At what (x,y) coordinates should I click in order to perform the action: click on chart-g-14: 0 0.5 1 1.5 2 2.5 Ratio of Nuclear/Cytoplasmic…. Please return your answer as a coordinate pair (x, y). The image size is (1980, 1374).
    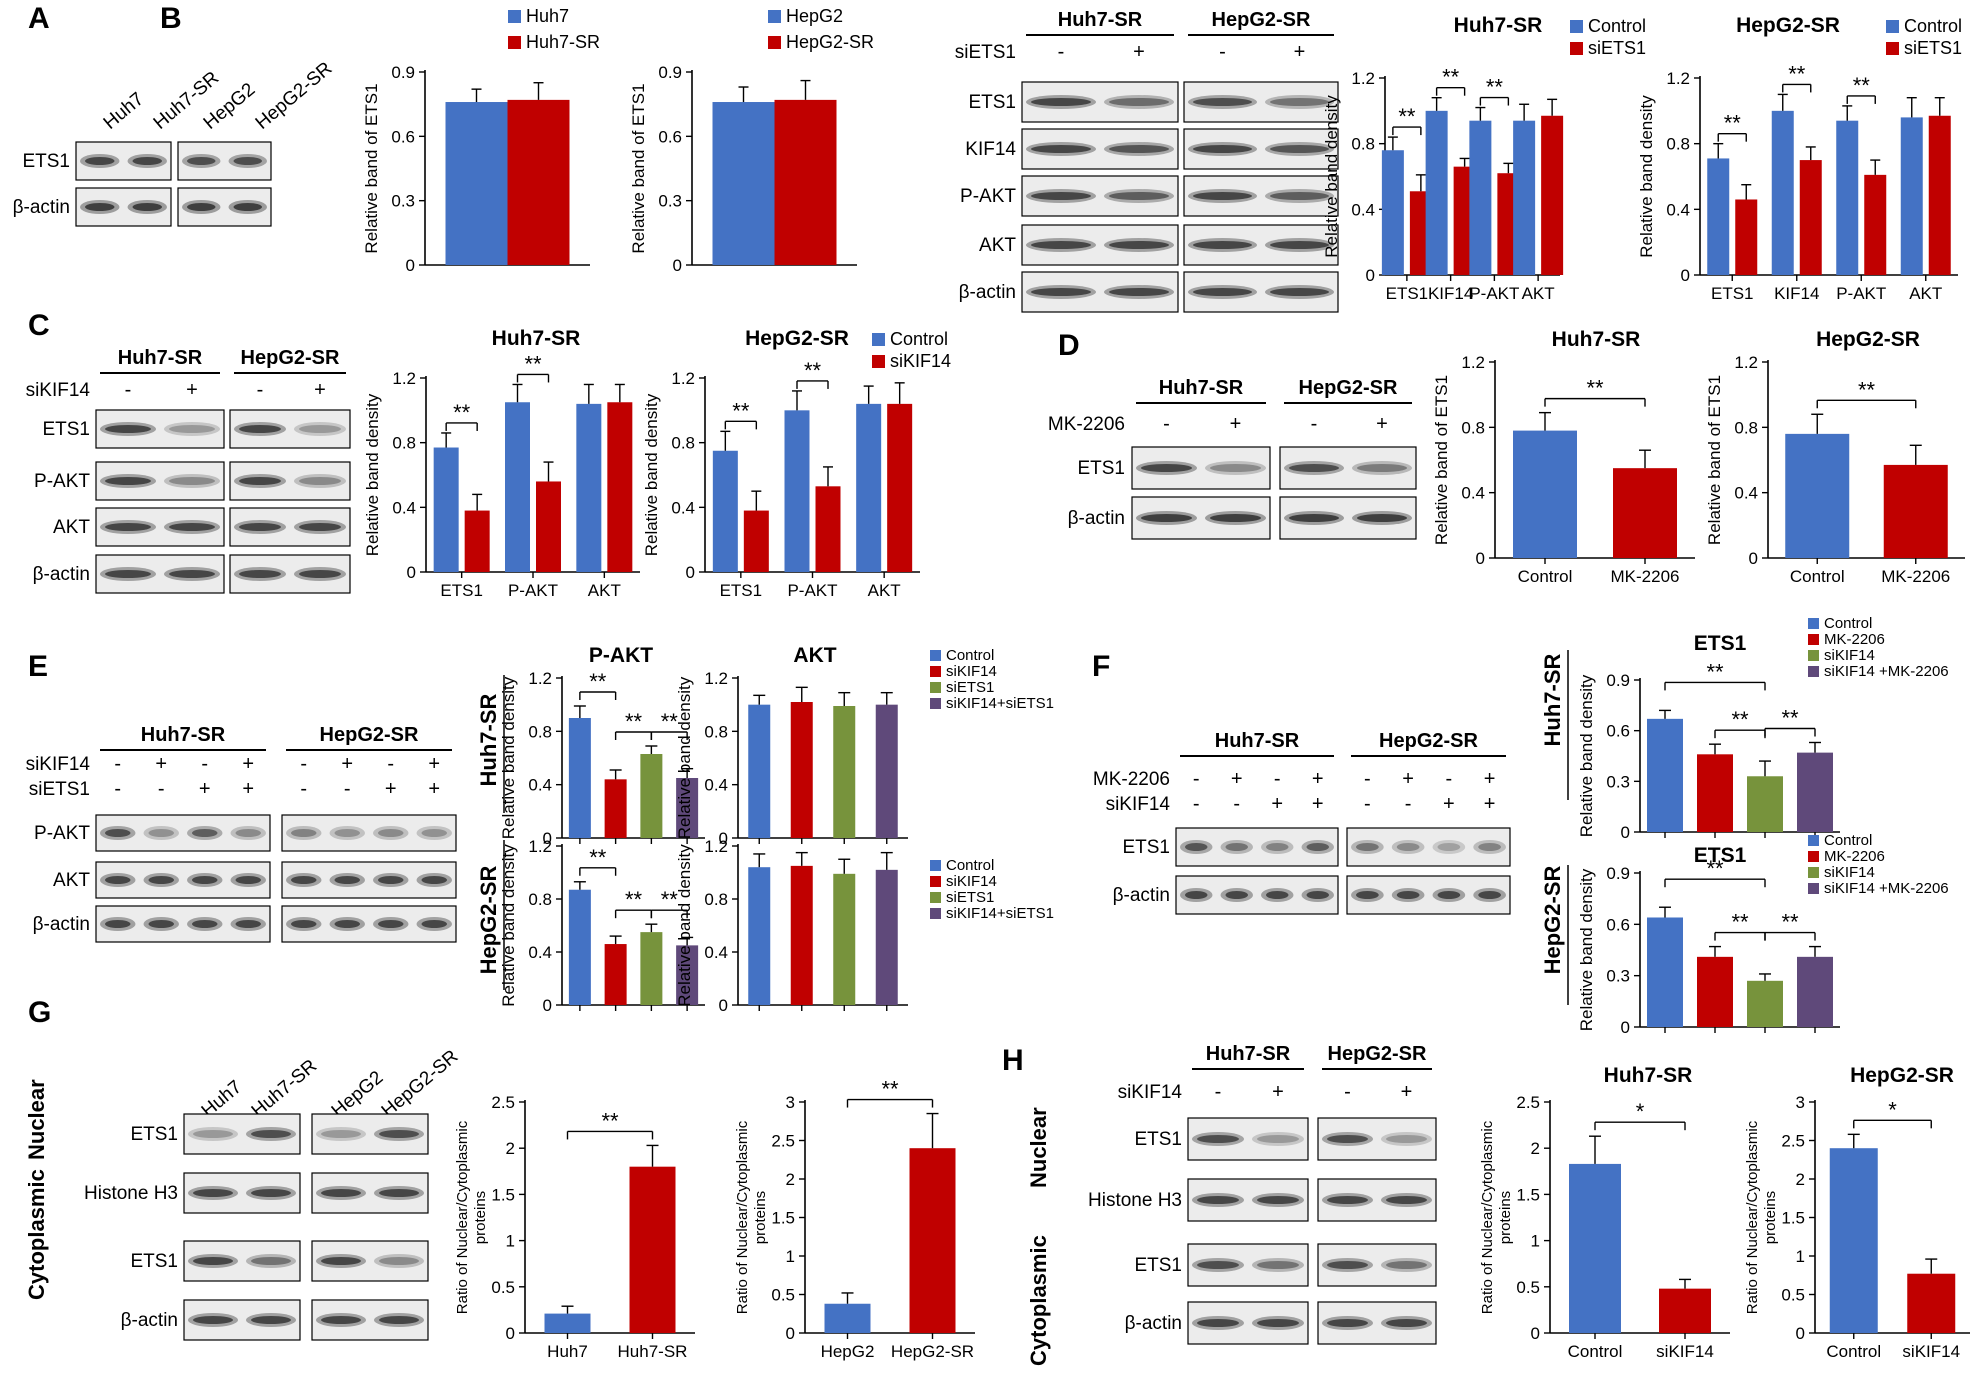
    Looking at the image, I should click on (574, 1227).